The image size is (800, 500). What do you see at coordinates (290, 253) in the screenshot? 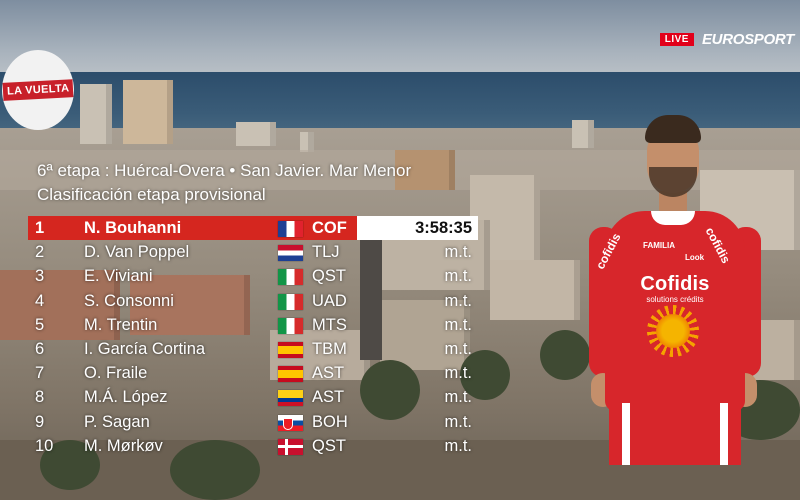
I see `flag-nl-icon` at bounding box center [290, 253].